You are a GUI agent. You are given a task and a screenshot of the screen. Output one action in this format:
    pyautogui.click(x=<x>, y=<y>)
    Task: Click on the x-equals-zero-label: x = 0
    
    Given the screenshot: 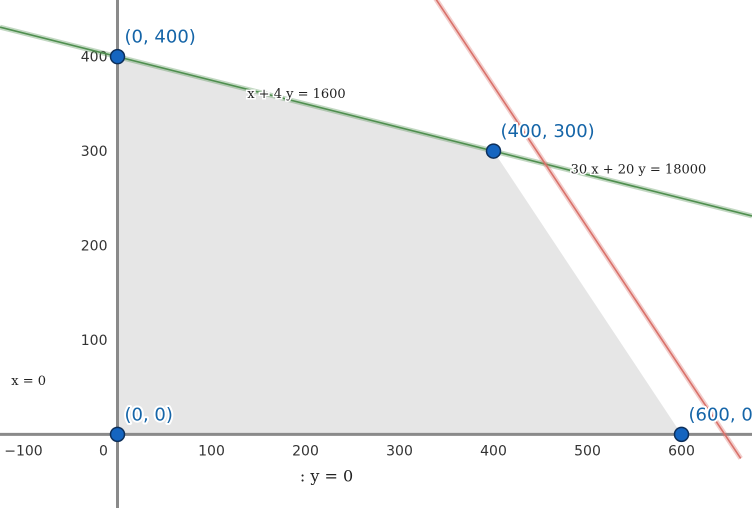 What is the action you would take?
    pyautogui.click(x=28, y=381)
    